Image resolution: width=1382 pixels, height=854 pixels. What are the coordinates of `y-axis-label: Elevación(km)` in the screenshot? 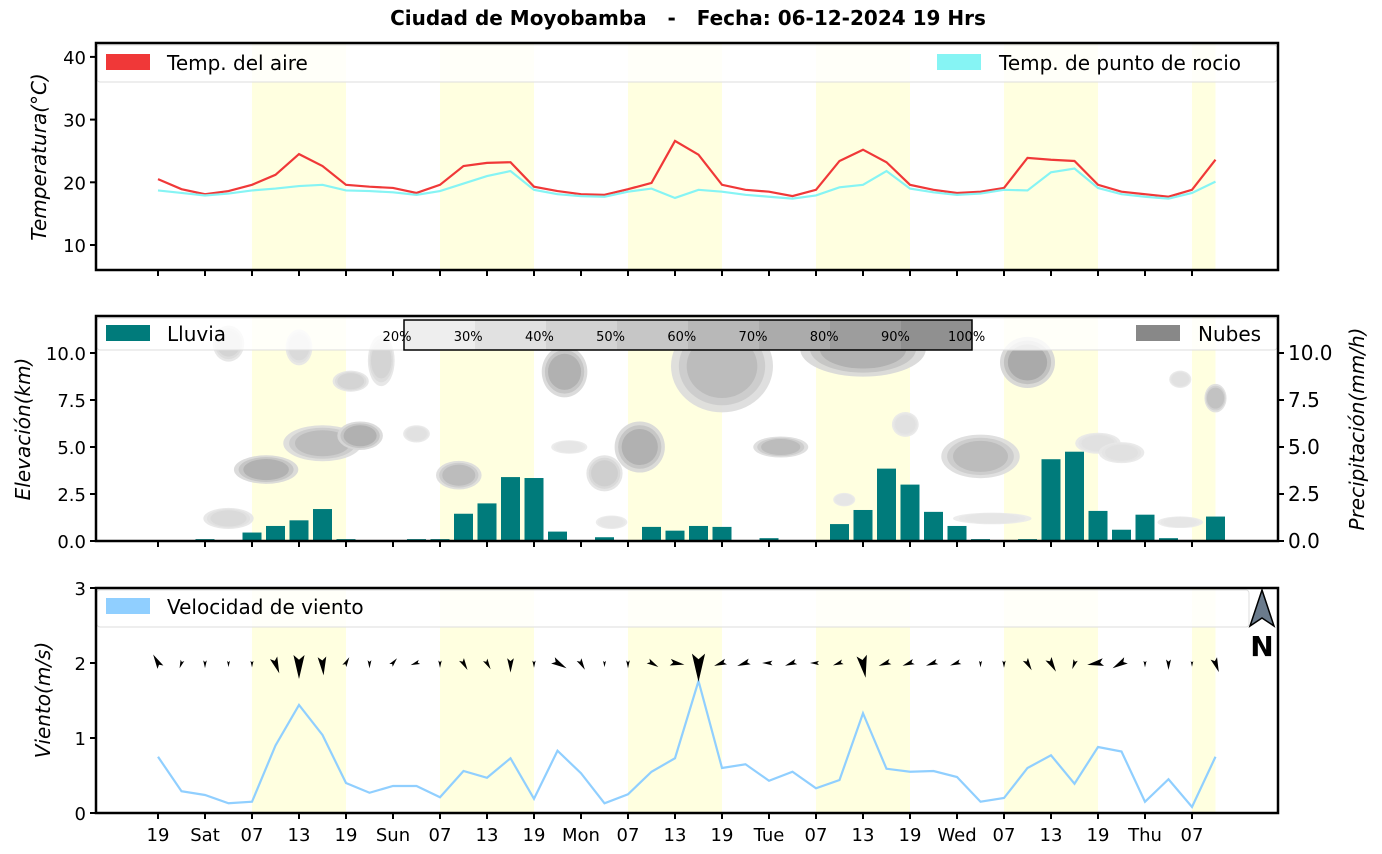 It's located at (23, 429).